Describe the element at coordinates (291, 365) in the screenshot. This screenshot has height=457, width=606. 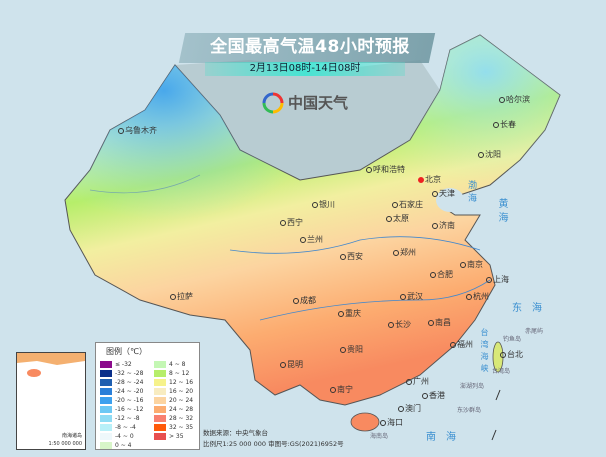
I see `city-label: 昆明` at that location.